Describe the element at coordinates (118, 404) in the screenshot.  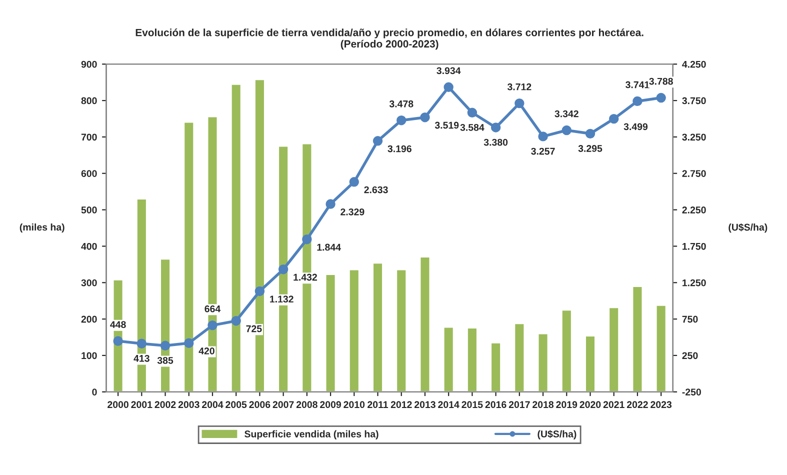
I see `x-tick-label: 2000` at that location.